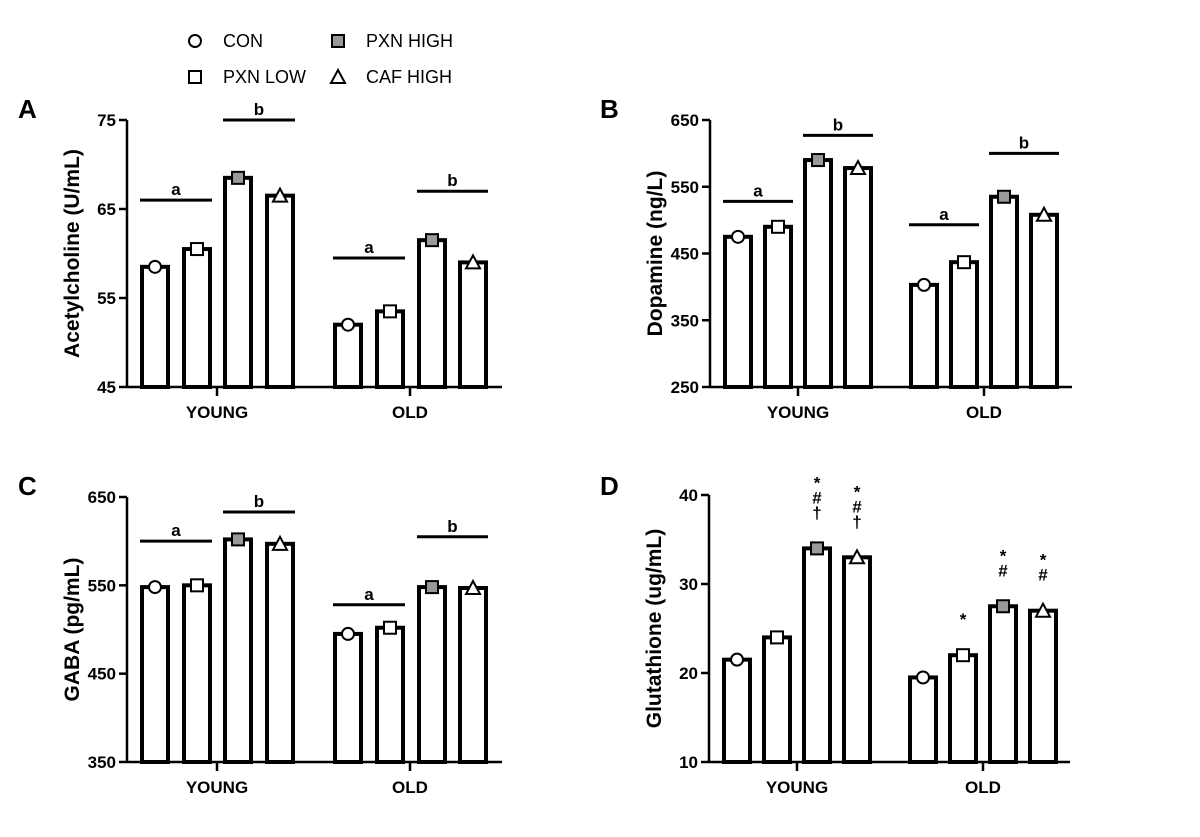 The image size is (1200, 837). What do you see at coordinates (654, 628) in the screenshot?
I see `y-axis-label: Glutathione (ug/mL)` at bounding box center [654, 628].